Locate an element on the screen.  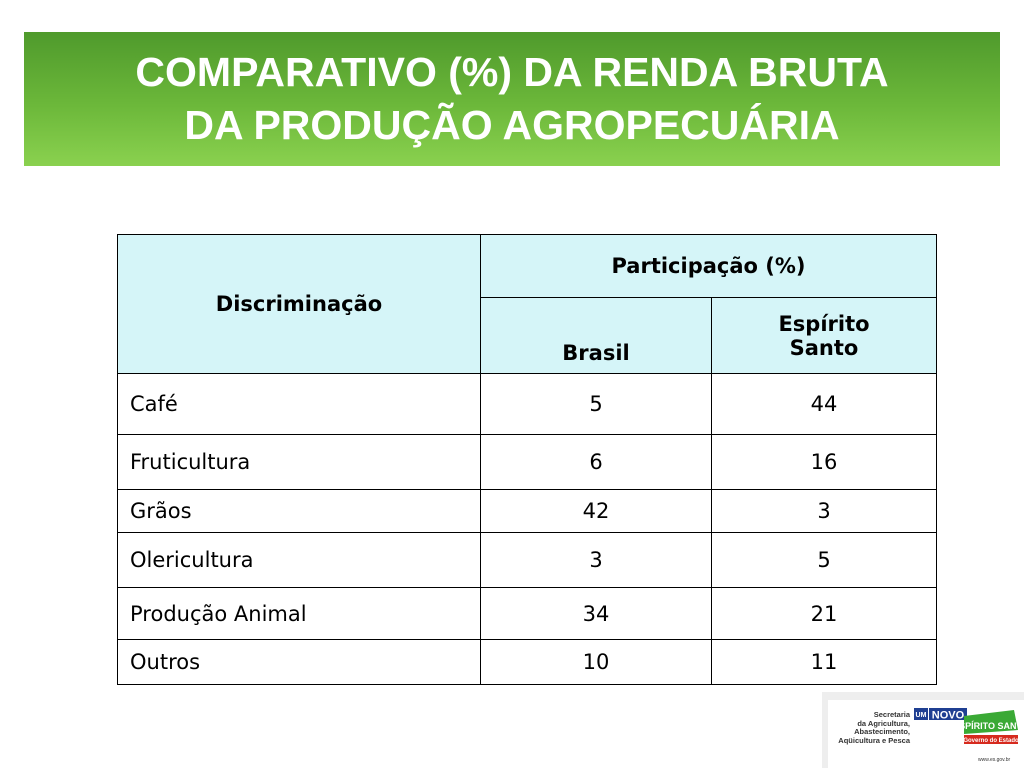
title-line-2: DA PRODUÇÃO AGROPECUÁRIA is located at coordinates (512, 125).